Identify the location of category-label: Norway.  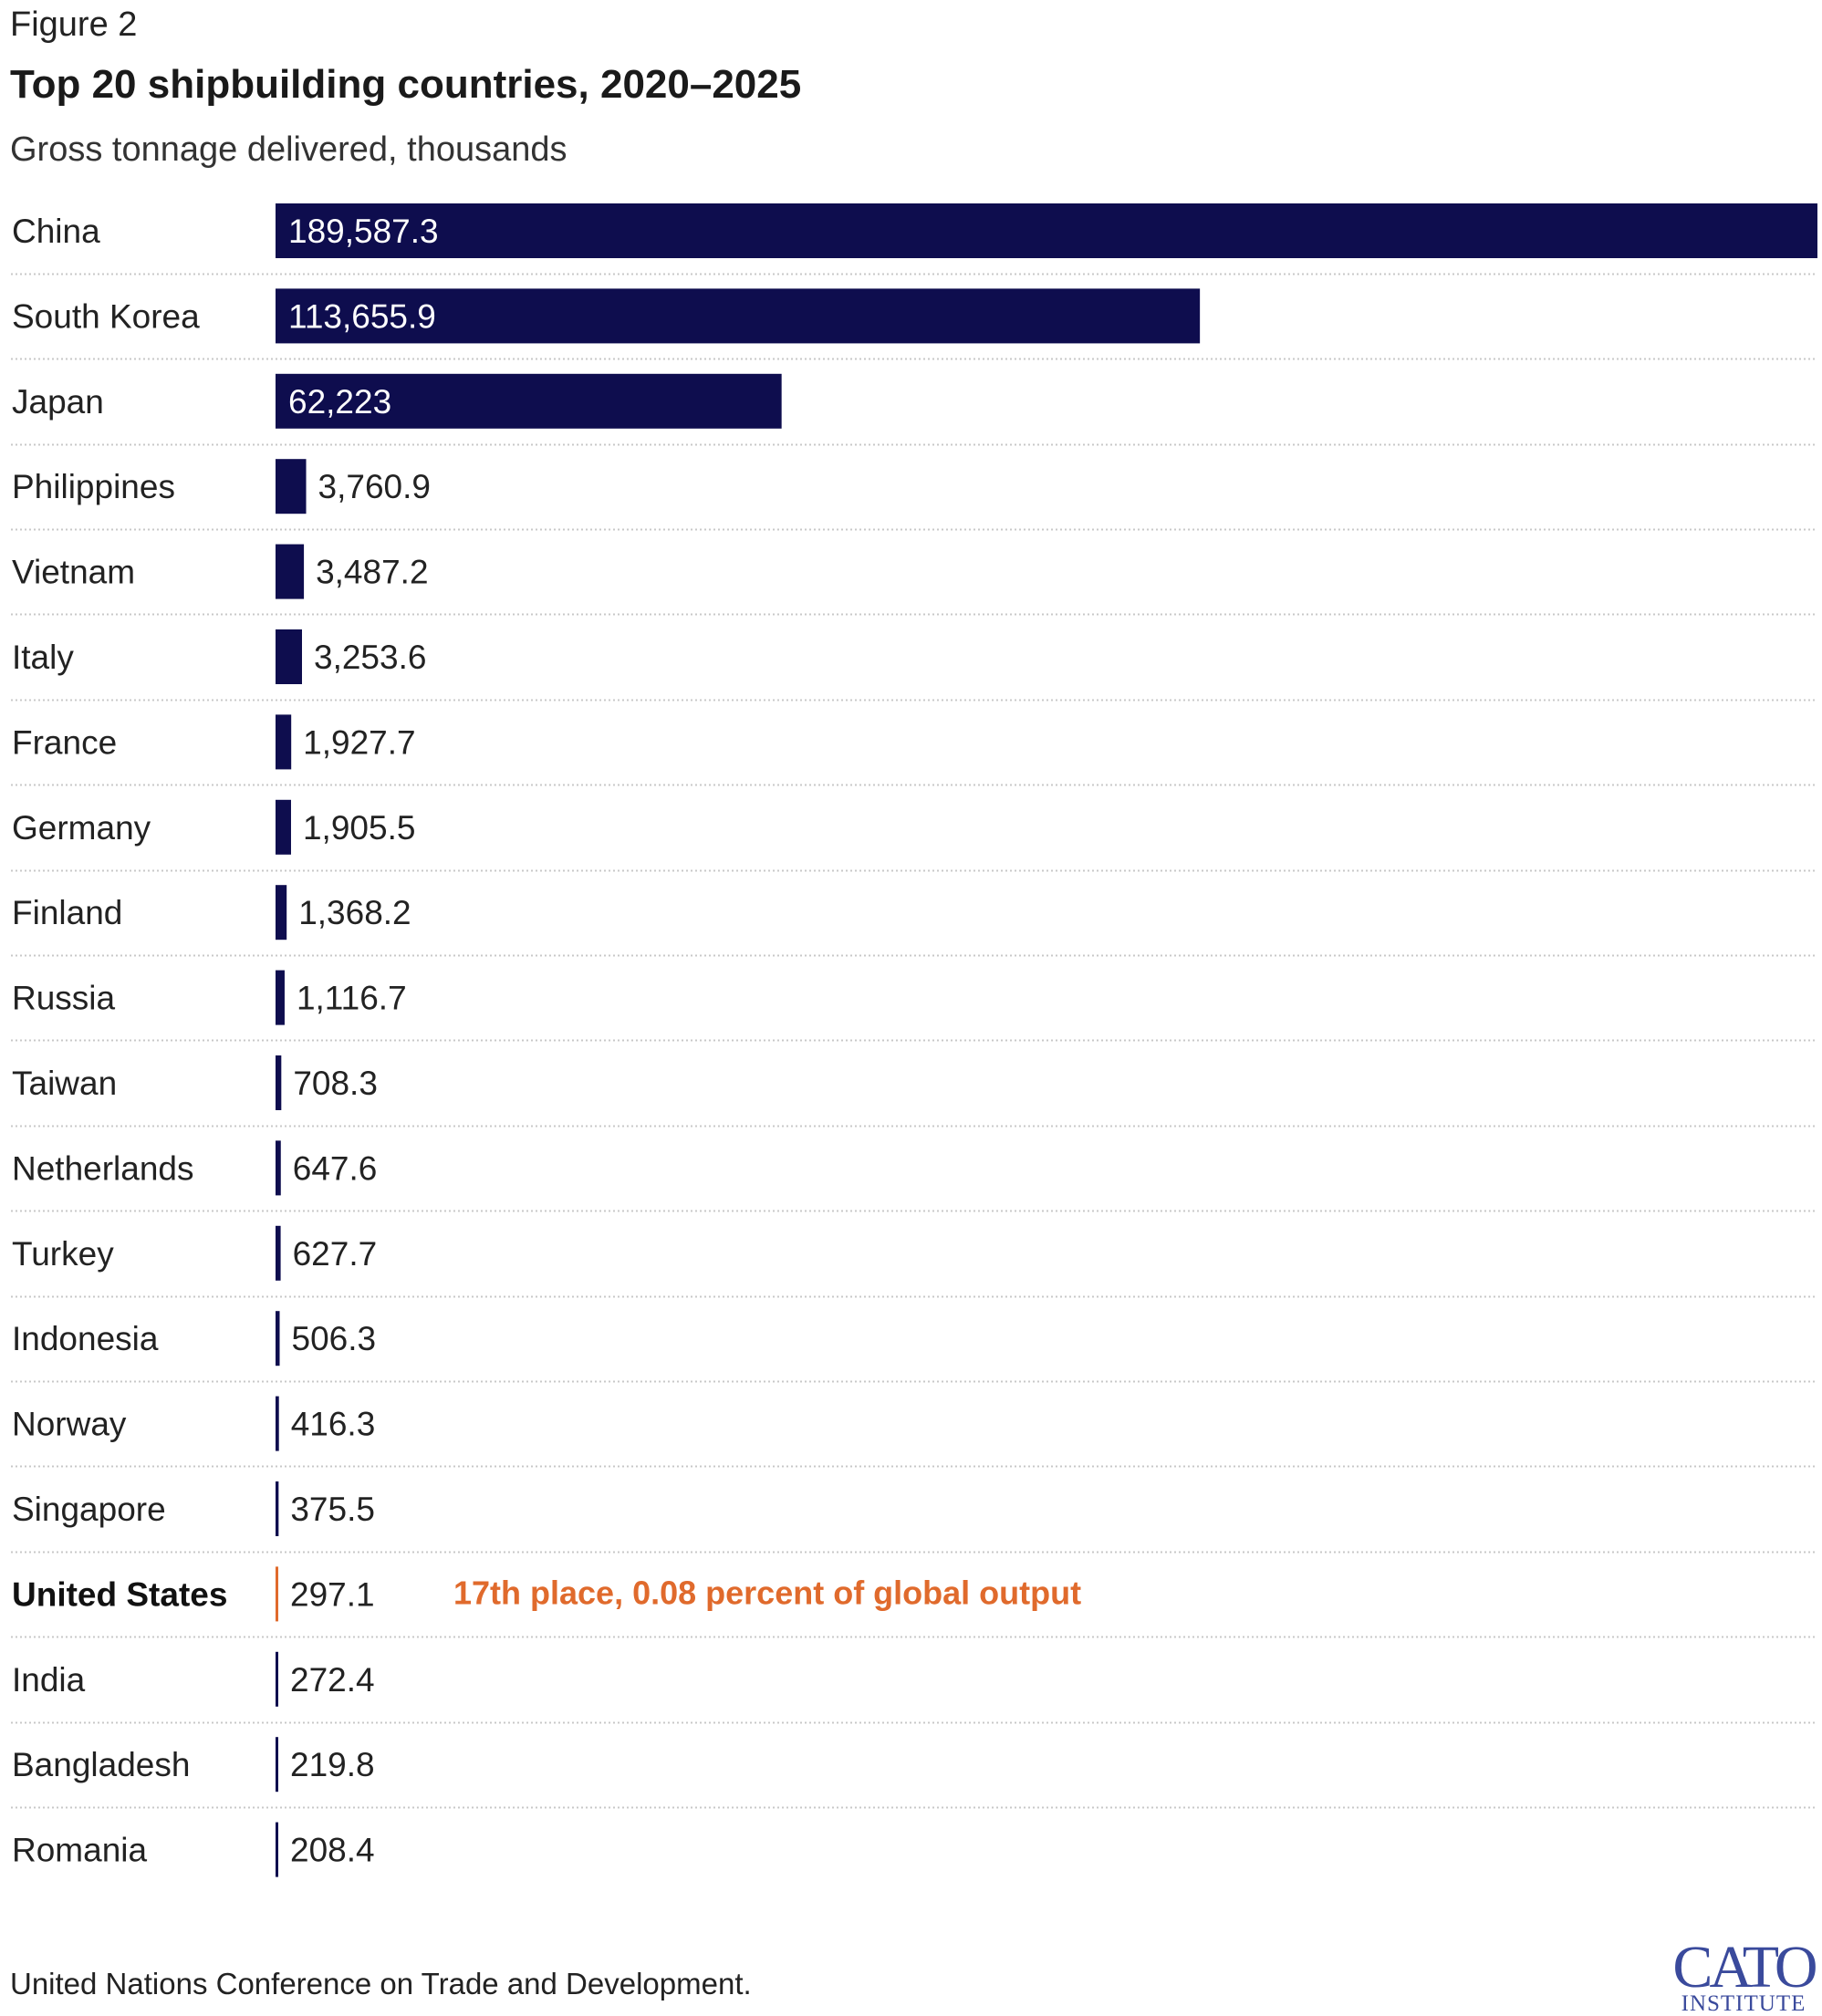
(69, 1425).